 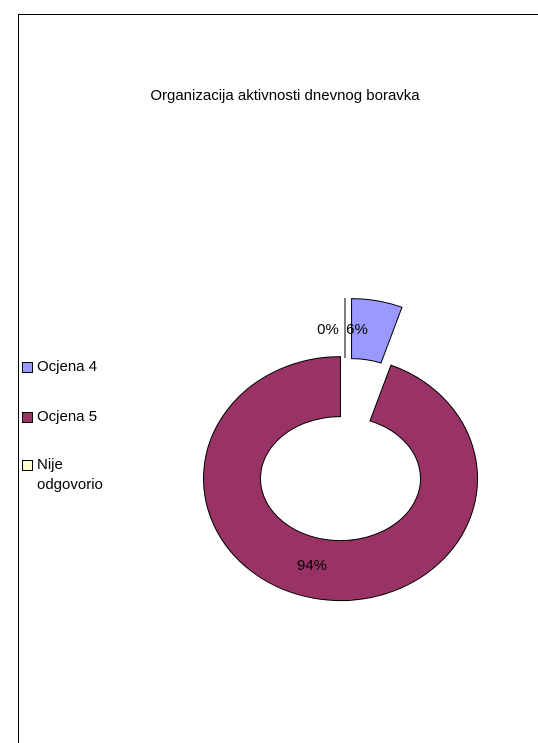 I want to click on legend-label: Ocjena 5, so click(x=67, y=416).